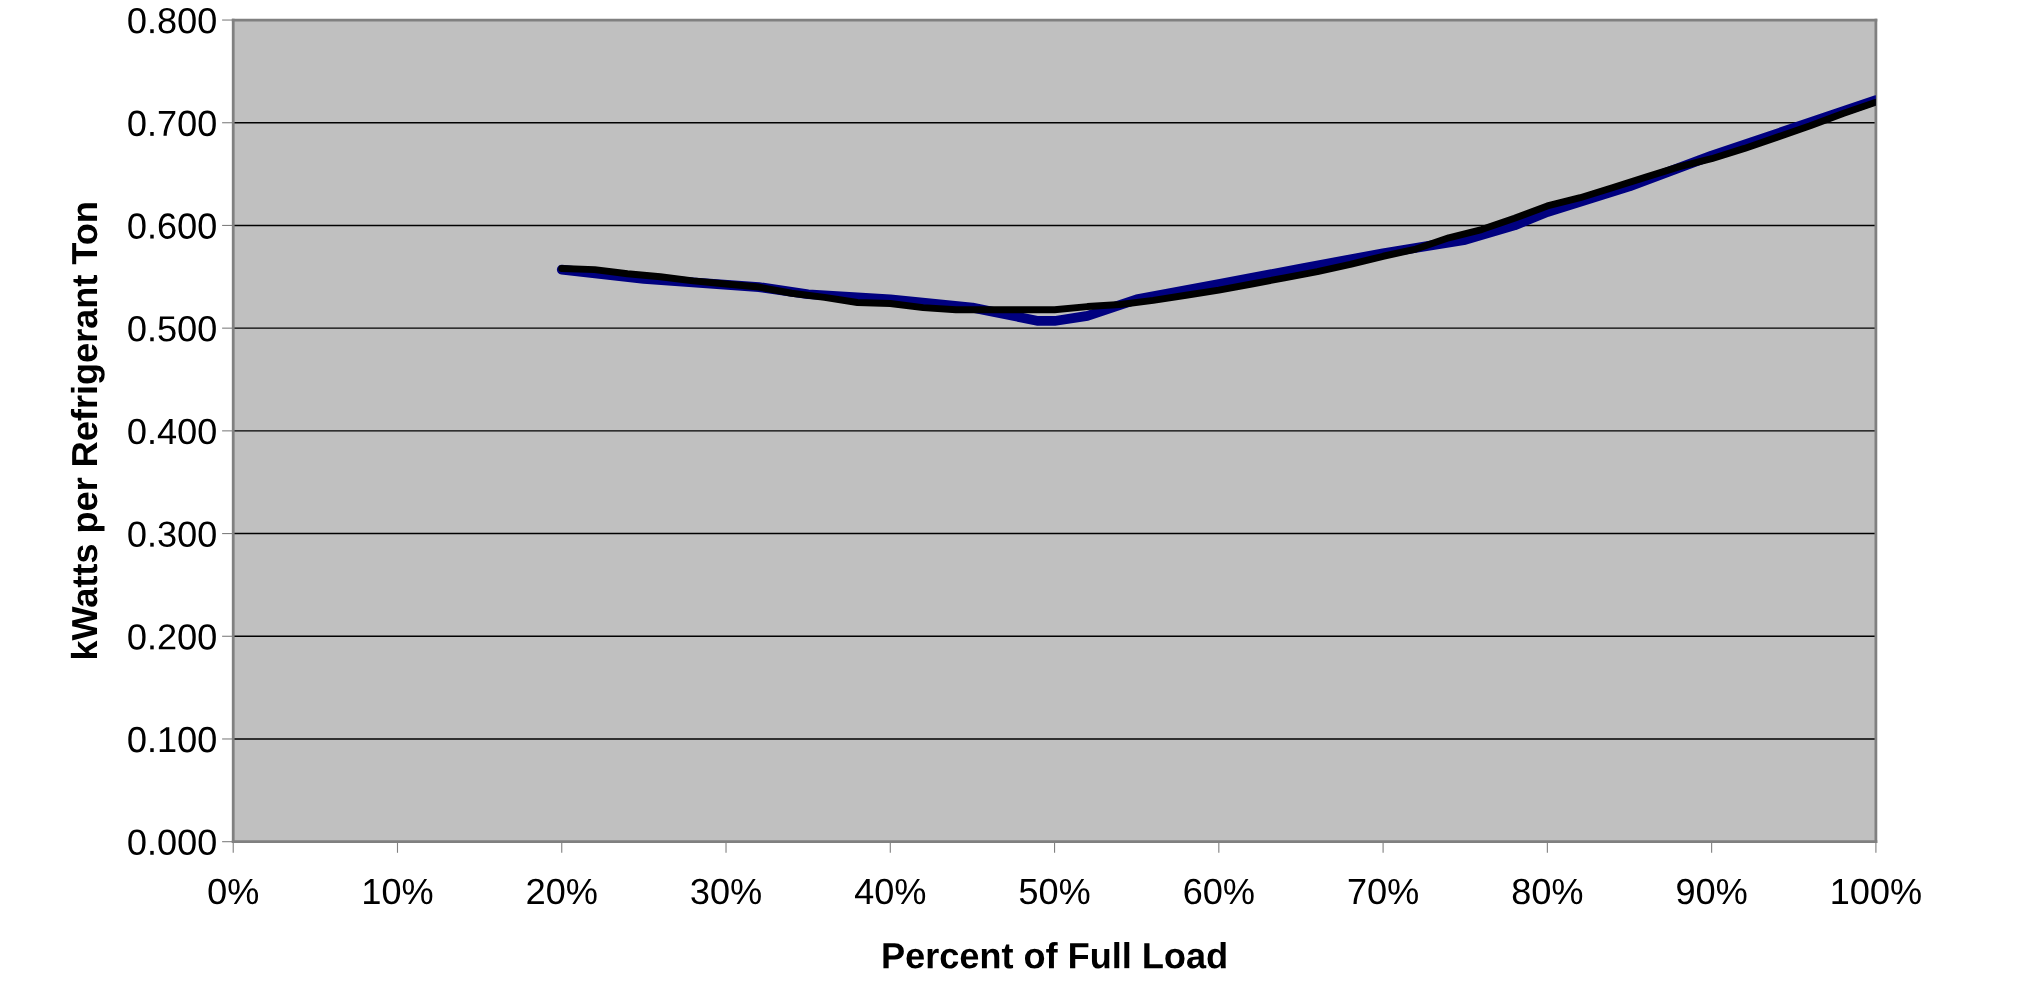  I want to click on y-tick-label: 0.100, so click(172, 739).